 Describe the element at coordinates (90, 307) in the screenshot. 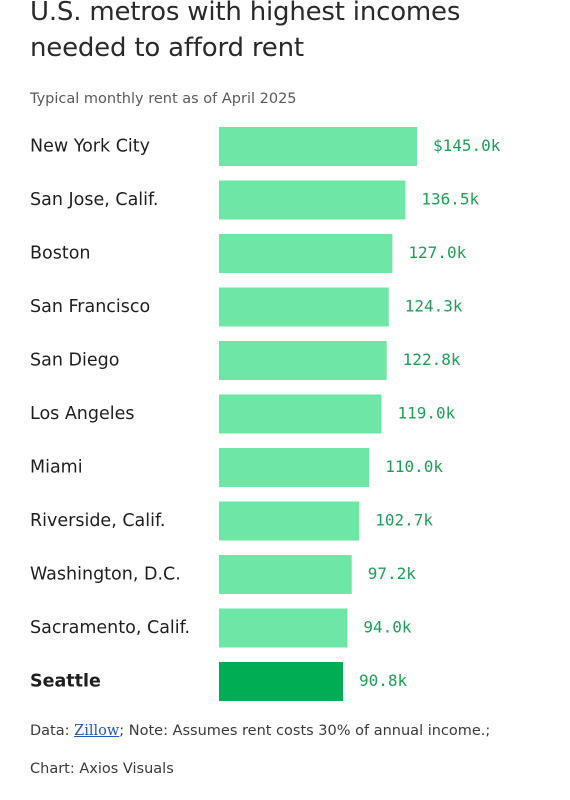

I see `category-label: San Francisco` at that location.